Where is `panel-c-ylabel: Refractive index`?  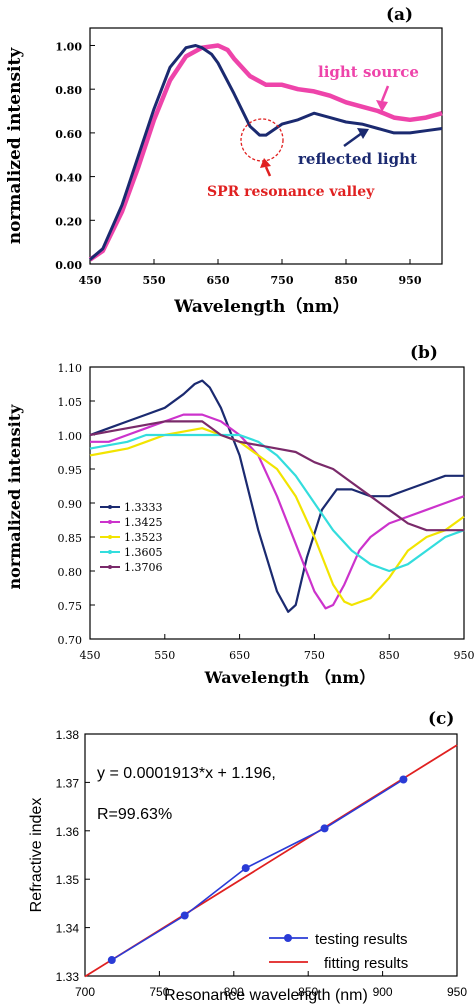
panel-c-ylabel: Refractive index is located at coordinates (36, 855).